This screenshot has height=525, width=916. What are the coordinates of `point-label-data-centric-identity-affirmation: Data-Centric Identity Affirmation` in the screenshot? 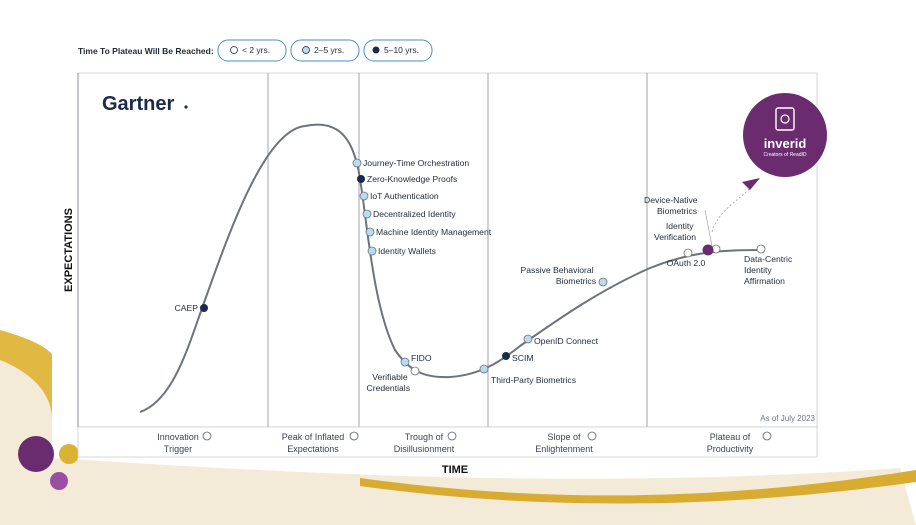 It's located at (769, 270).